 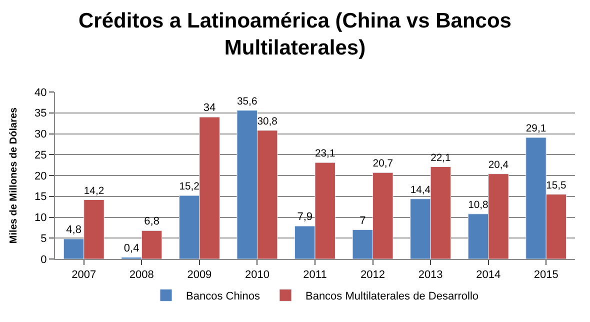 I want to click on data-label: 10,8, so click(x=478, y=206).